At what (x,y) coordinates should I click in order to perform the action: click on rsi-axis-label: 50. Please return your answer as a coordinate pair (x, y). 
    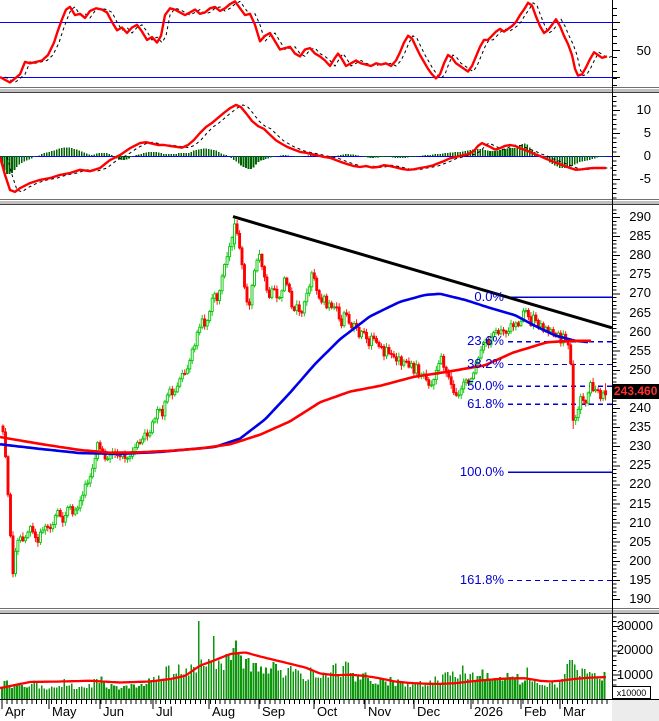
    Looking at the image, I should click on (643, 50).